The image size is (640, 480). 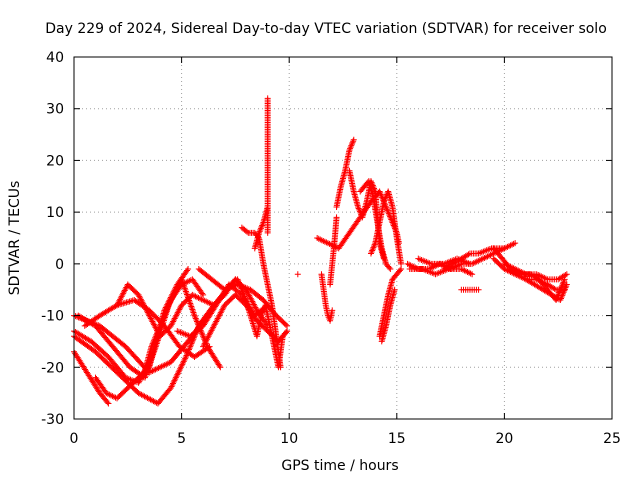 What do you see at coordinates (55, 213) in the screenshot?
I see `y-tick-label: 10` at bounding box center [55, 213].